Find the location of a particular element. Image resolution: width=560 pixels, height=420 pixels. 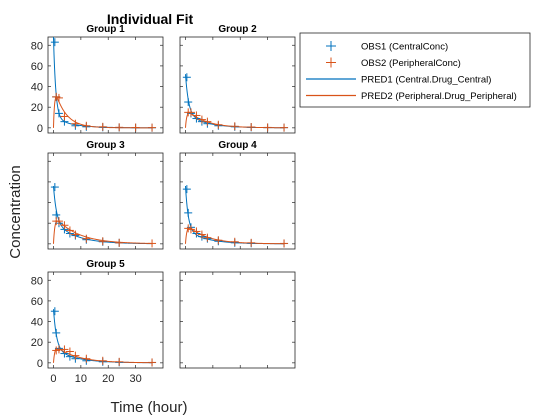

subplot-title: Group 5 is located at coordinates (105, 264).